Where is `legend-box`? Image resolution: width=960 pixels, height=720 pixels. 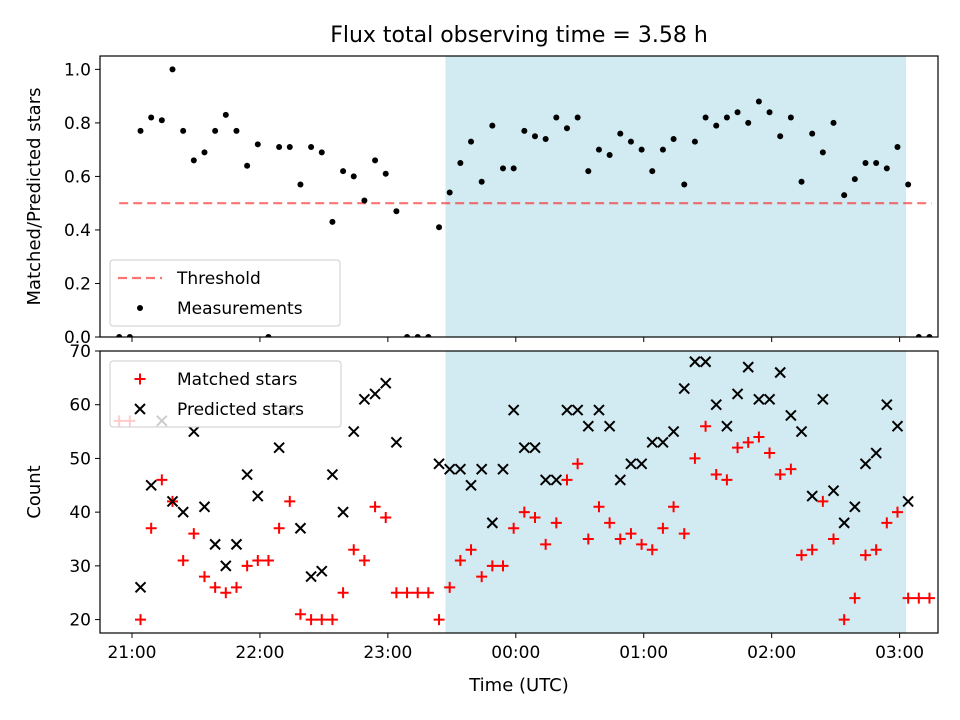 legend-box is located at coordinates (225, 293).